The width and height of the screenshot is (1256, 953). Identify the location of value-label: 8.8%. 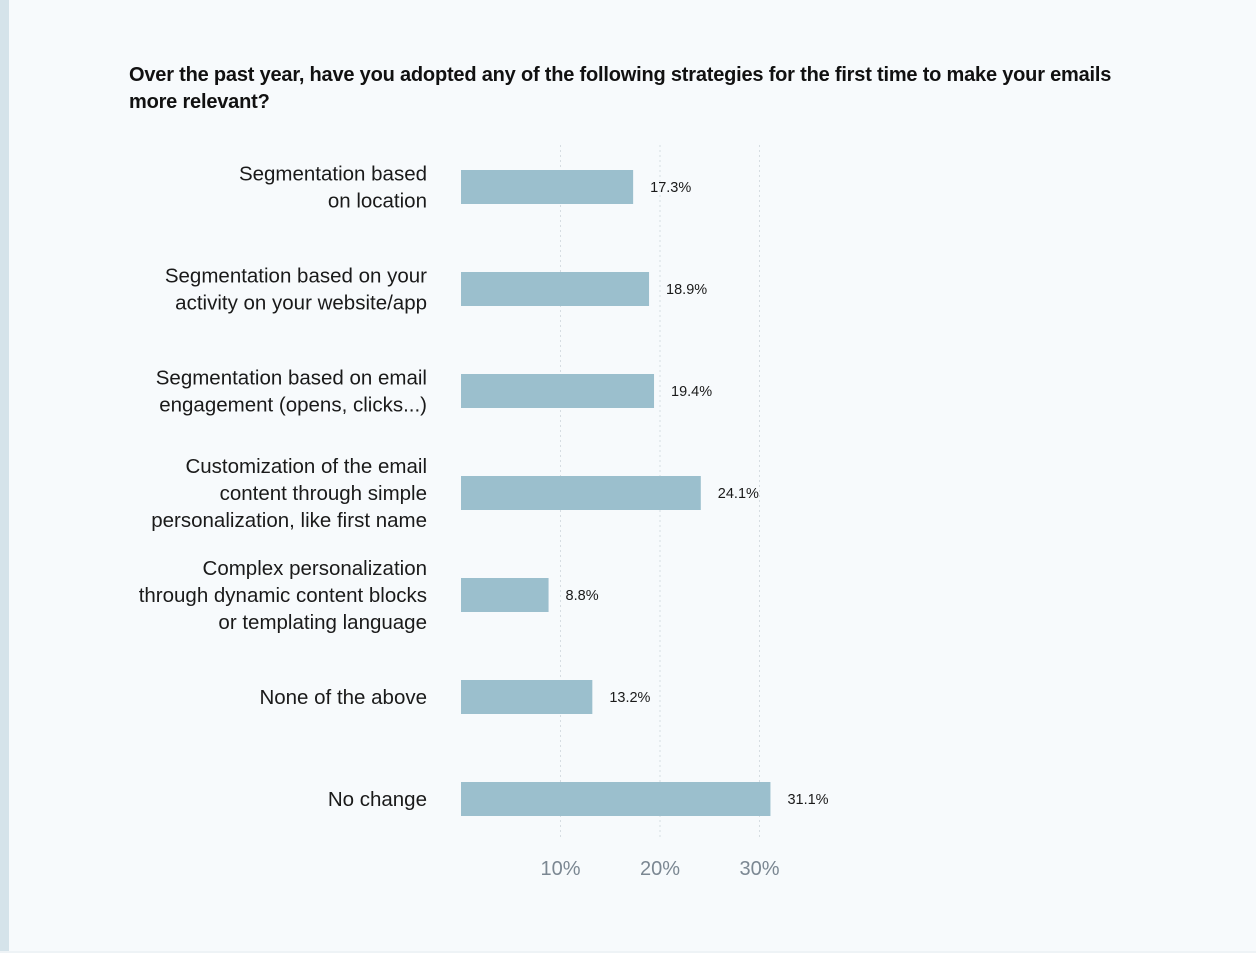
(582, 596).